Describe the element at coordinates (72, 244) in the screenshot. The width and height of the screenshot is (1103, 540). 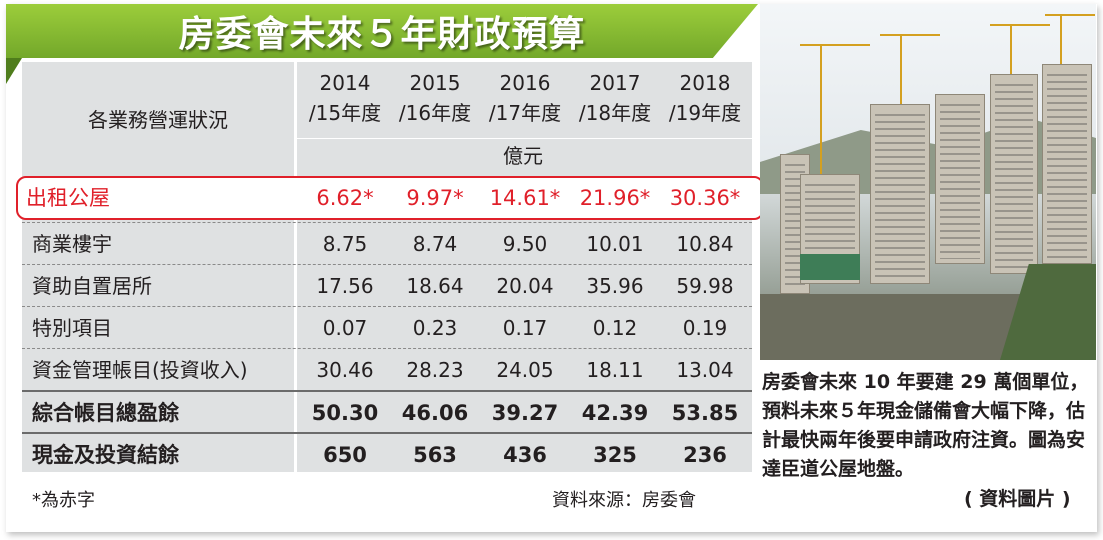
I see `row-label: 商業樓宇` at that location.